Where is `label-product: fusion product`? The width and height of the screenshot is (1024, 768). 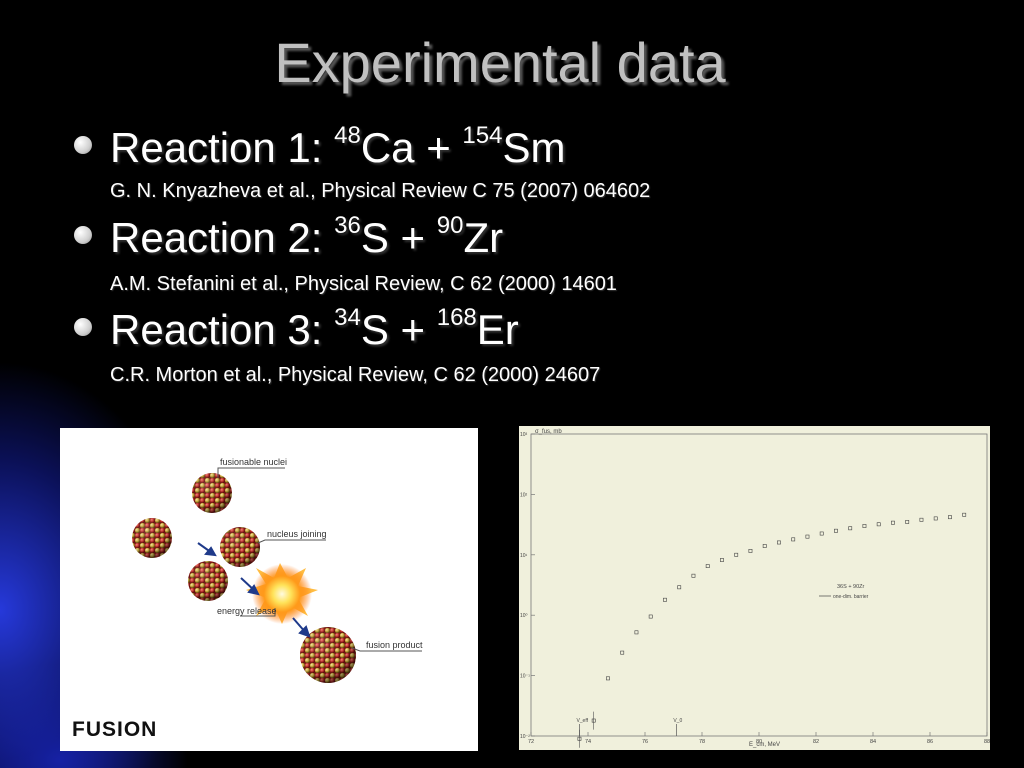 label-product: fusion product is located at coordinates (394, 645).